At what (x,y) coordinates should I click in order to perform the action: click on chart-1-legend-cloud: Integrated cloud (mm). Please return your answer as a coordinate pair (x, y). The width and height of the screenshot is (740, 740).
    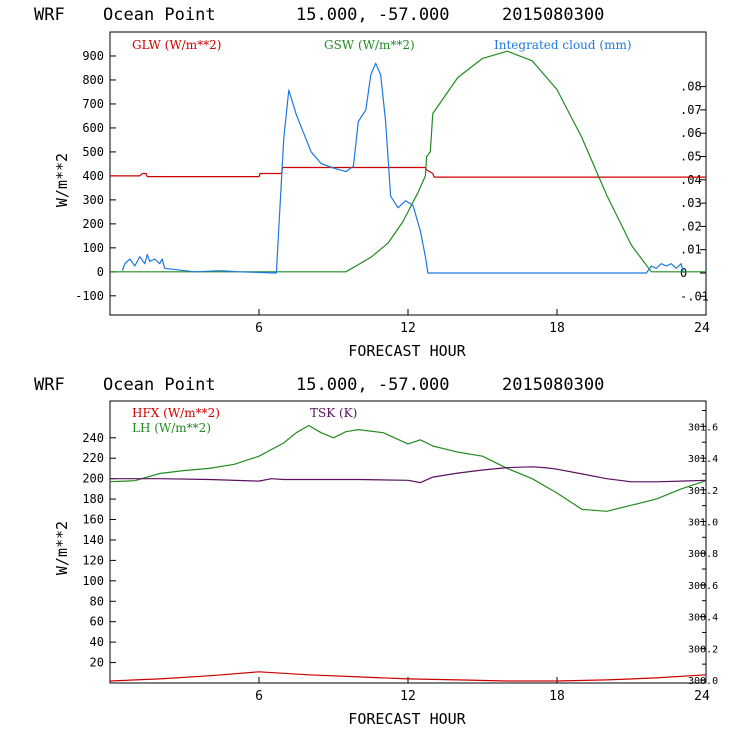
    Looking at the image, I should click on (563, 45).